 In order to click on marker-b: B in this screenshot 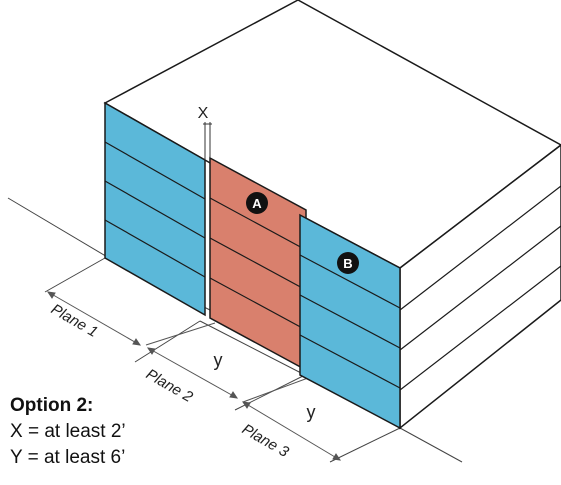, I will do `click(348, 263)`.